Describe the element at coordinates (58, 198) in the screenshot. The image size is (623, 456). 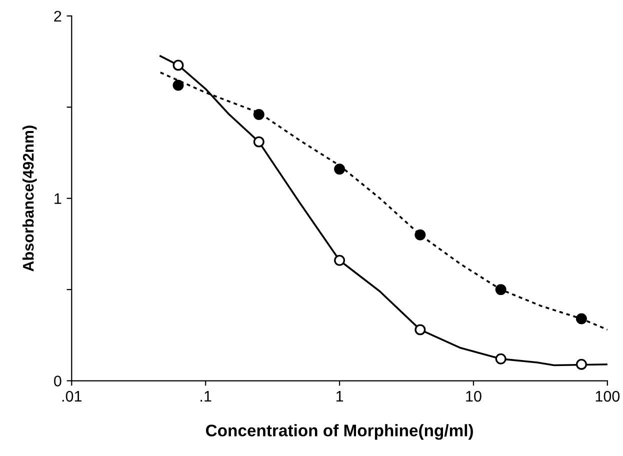
I see `y-tick-label: 1` at that location.